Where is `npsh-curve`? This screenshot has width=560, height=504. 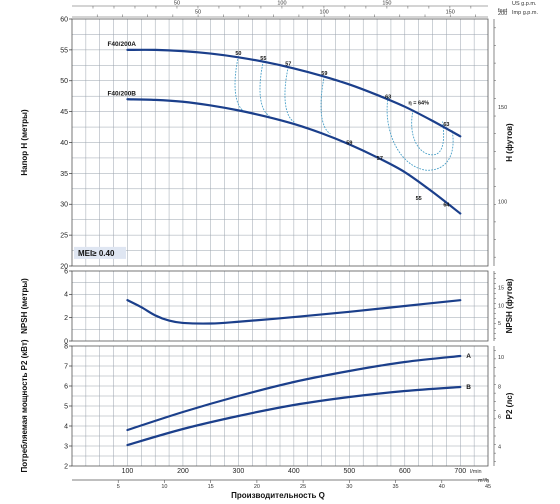 npsh-curve is located at coordinates (294, 312).